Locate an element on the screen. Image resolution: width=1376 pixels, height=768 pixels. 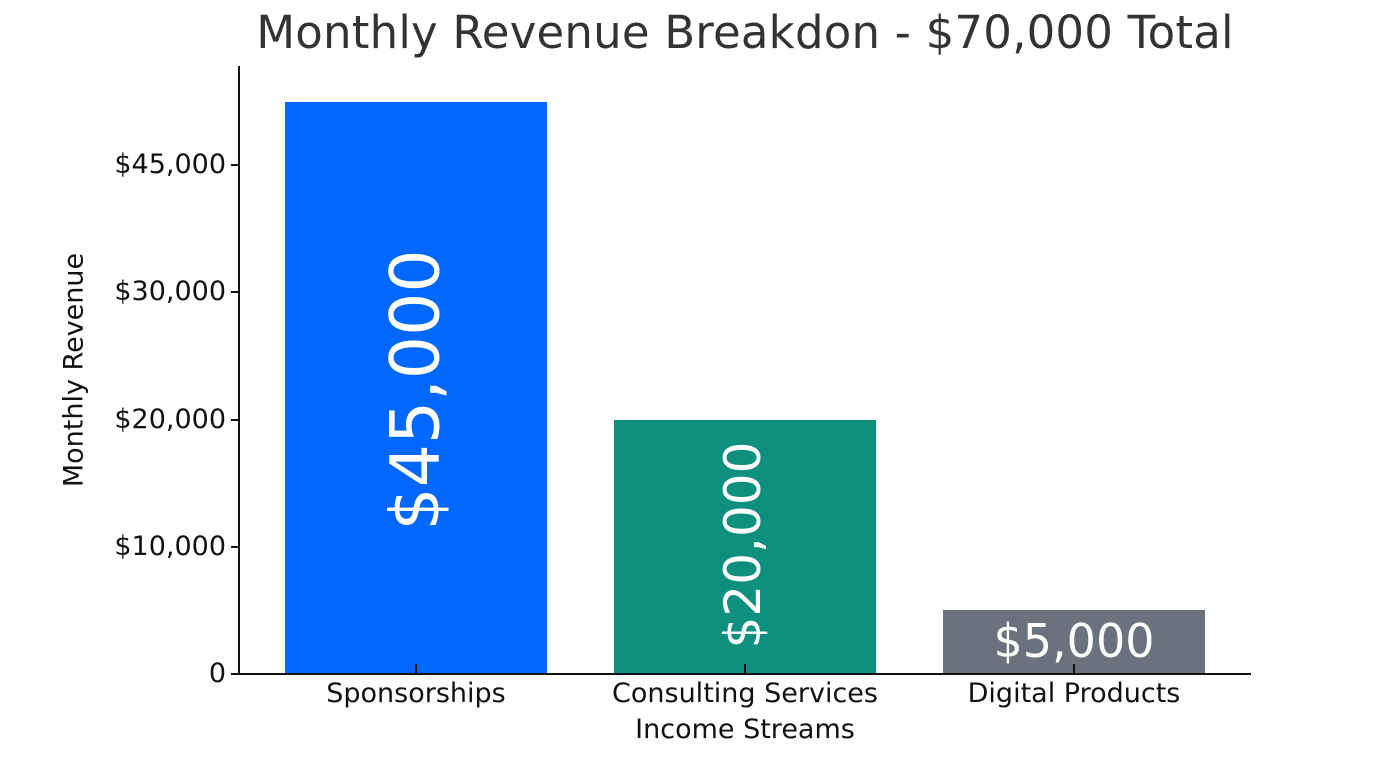
y-tick-label: $30,000 is located at coordinates (170, 292).